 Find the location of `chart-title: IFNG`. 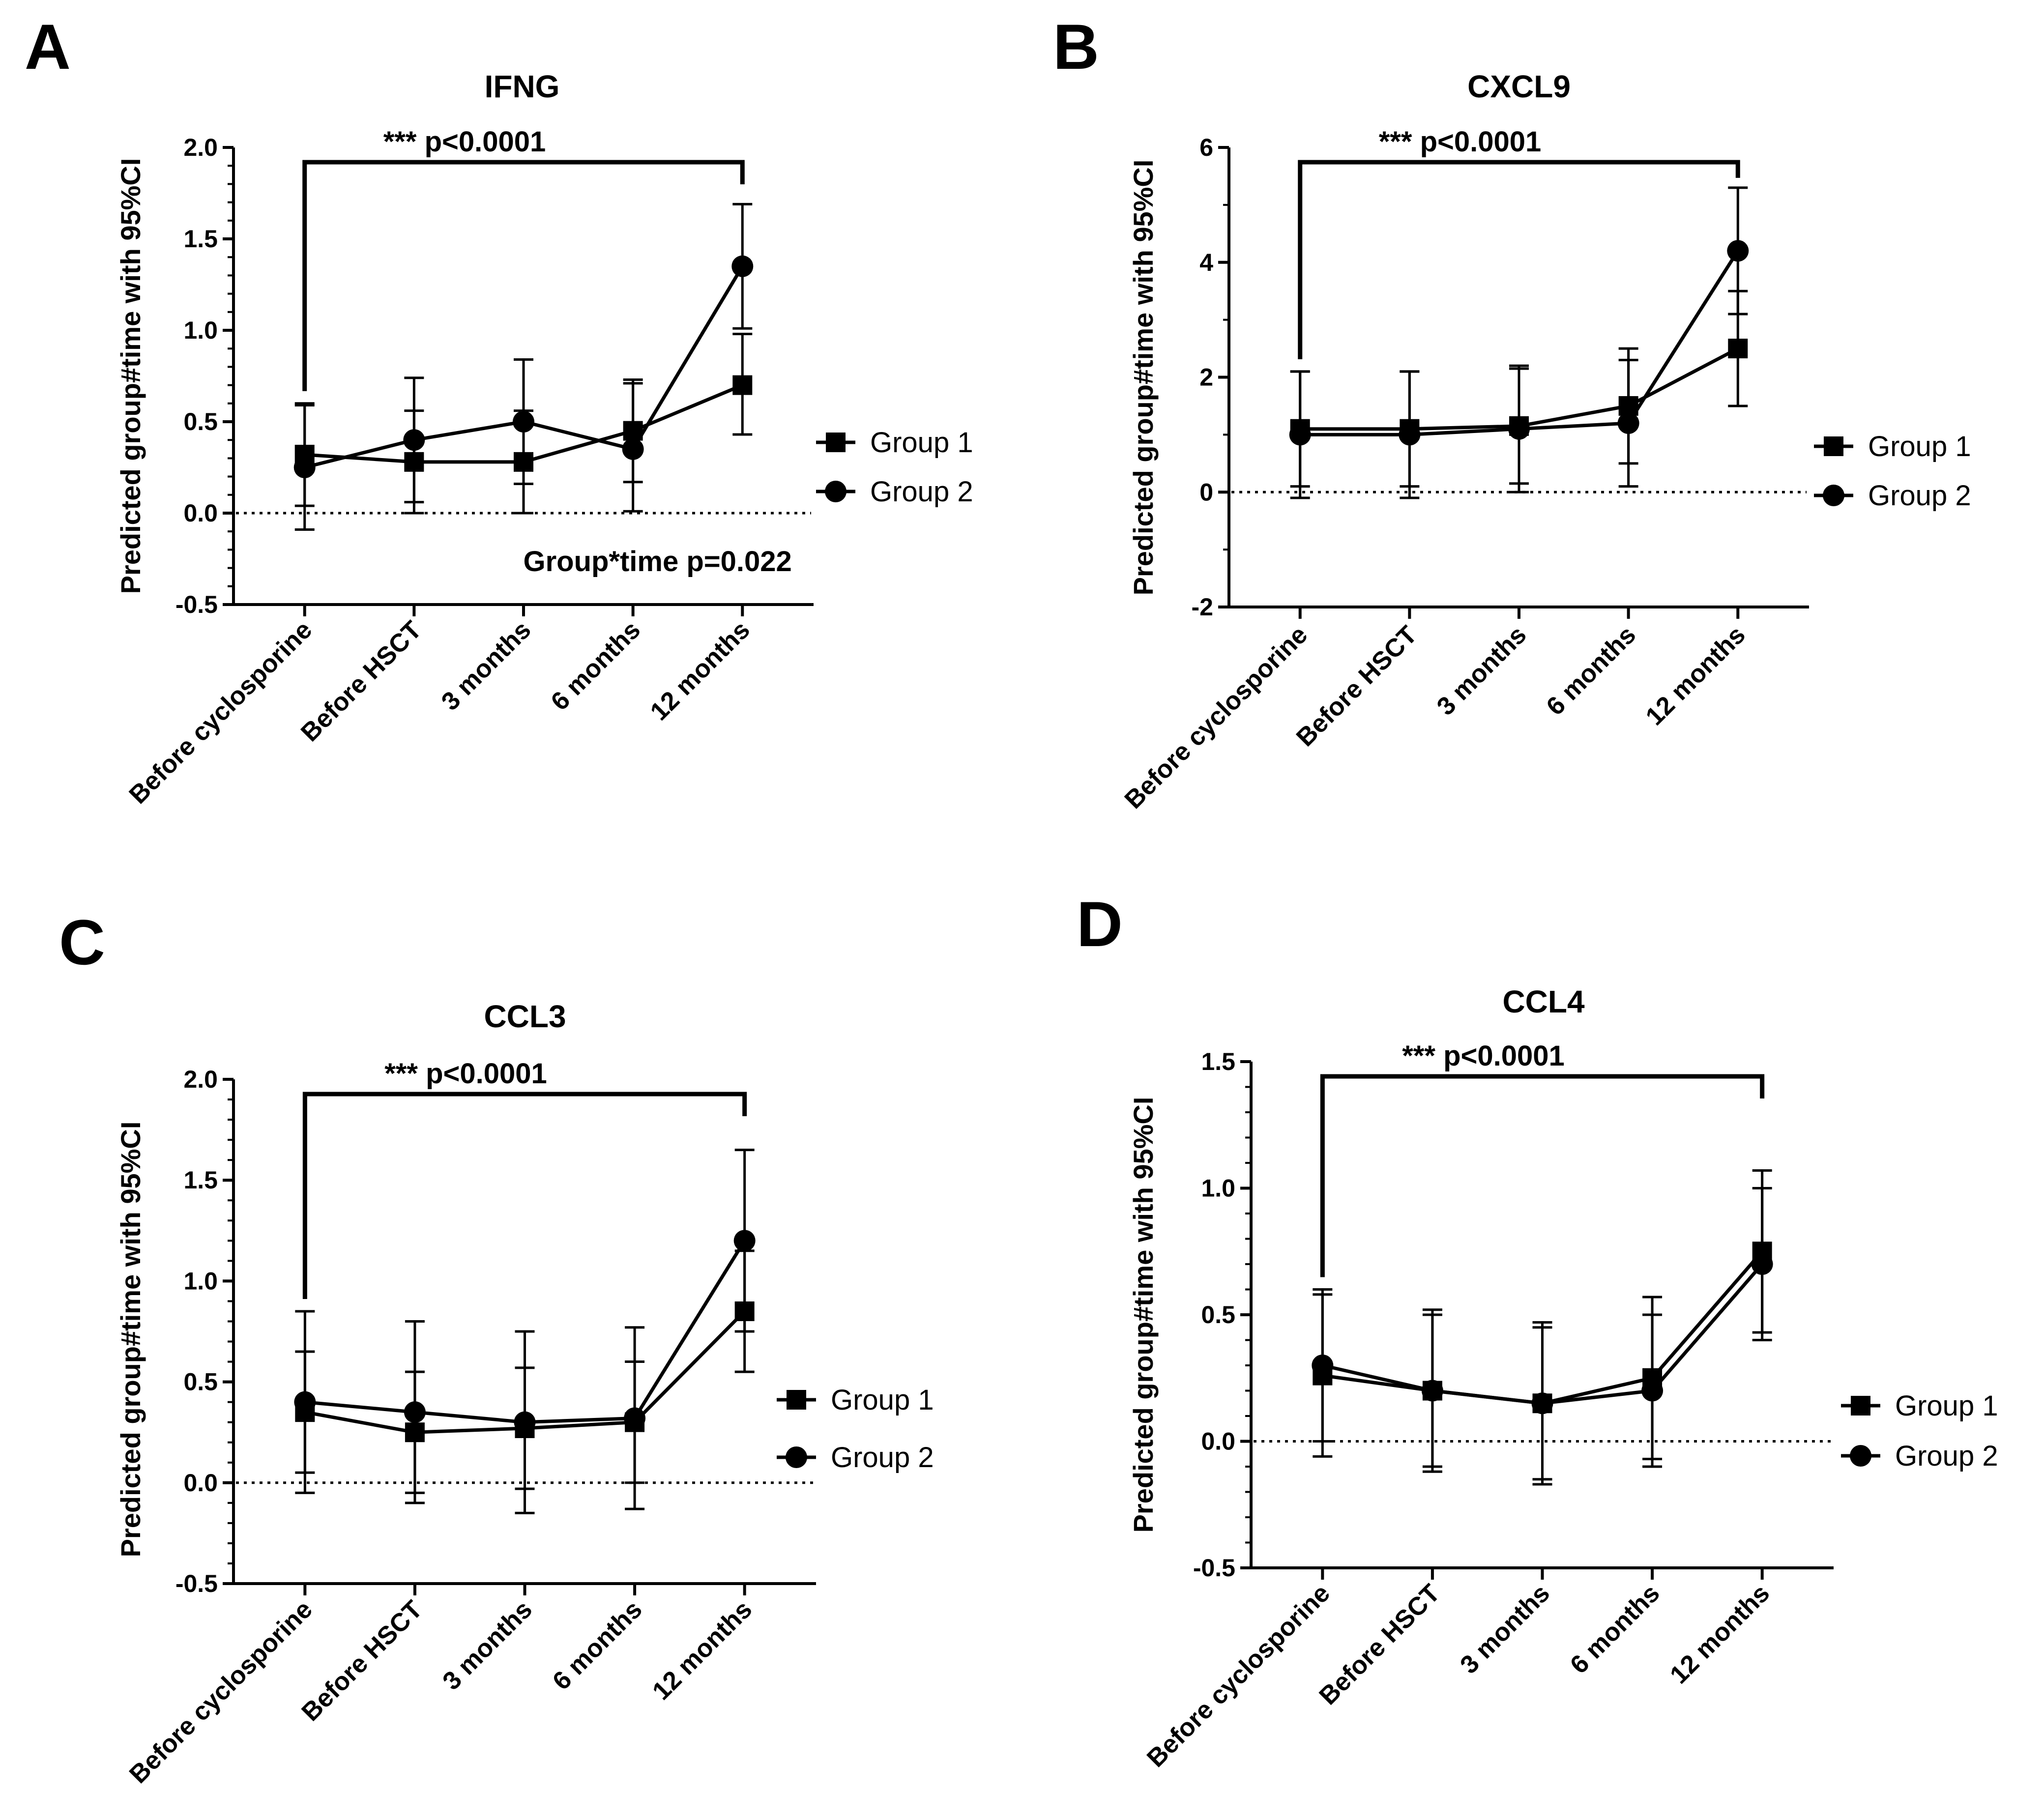

chart-title: IFNG is located at coordinates (522, 86).